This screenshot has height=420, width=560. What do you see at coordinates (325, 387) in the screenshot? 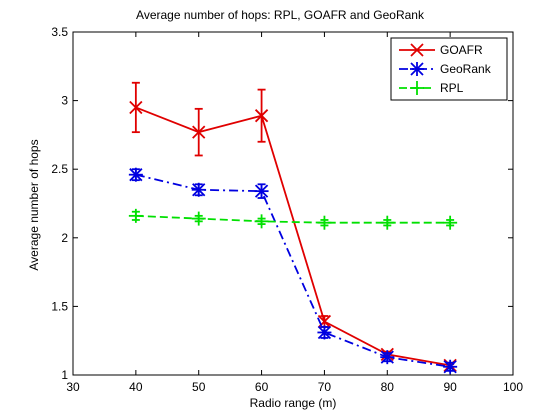
I see `x-tick-label: 70` at bounding box center [325, 387].